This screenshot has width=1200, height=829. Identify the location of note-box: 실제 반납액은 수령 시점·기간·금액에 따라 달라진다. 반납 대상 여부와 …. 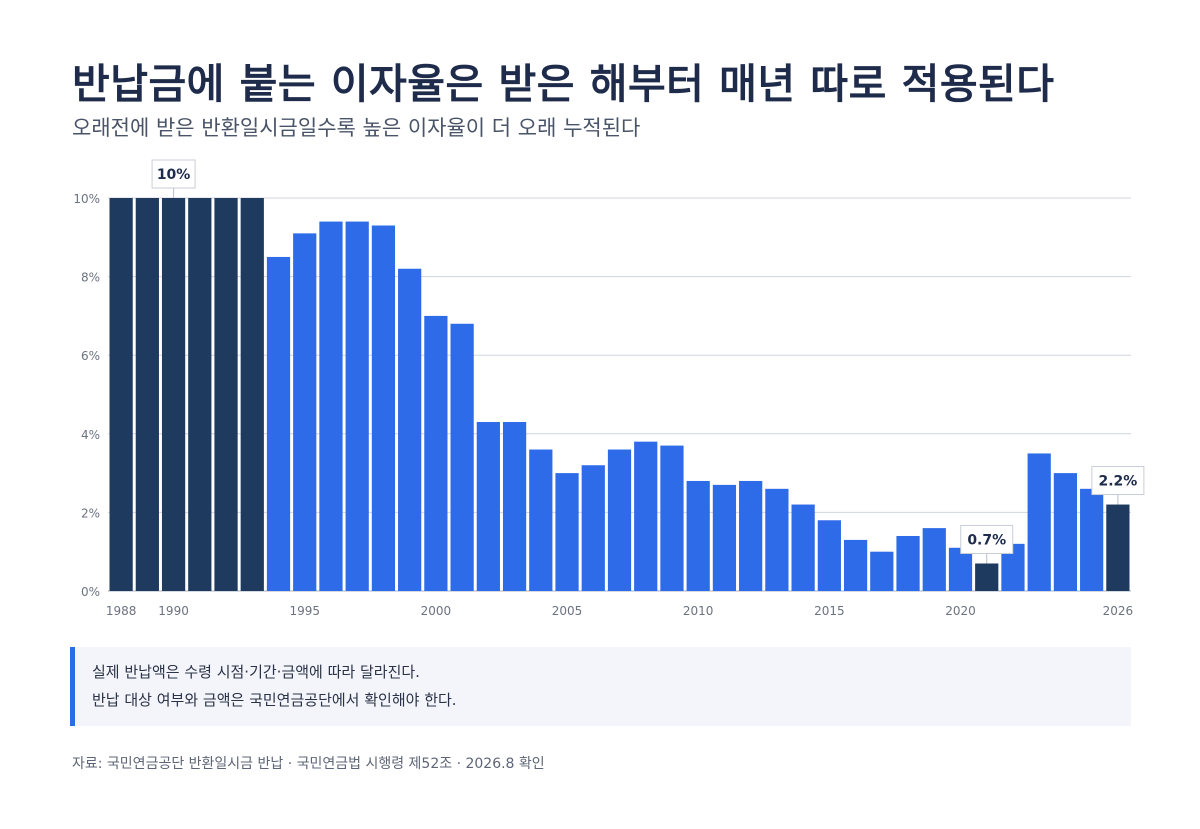
(600, 686).